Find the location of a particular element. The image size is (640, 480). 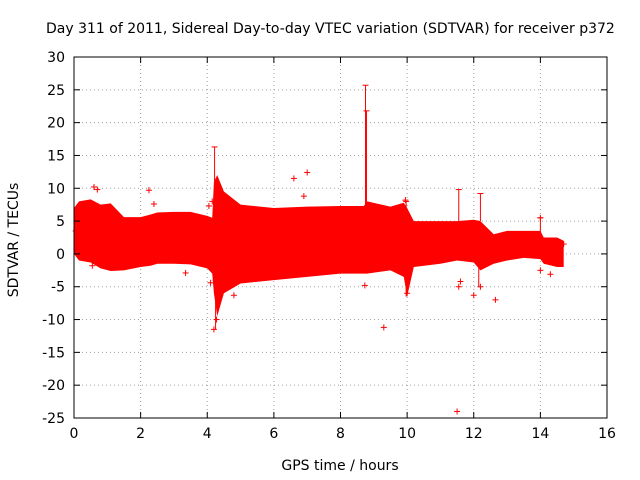

x-tick-label: 0 is located at coordinates (74, 434).